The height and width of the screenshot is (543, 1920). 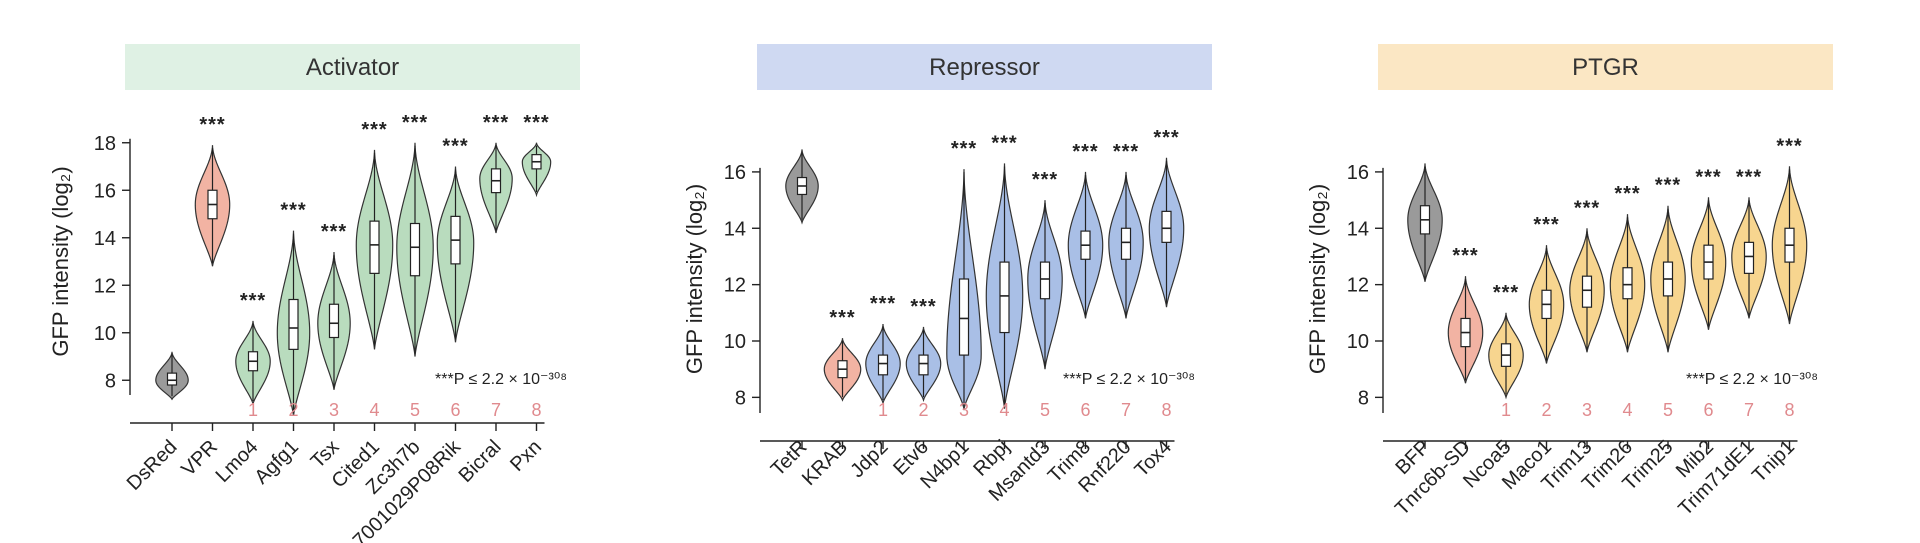 What do you see at coordinates (883, 410) in the screenshot?
I see `index-number-jdp2: 1` at bounding box center [883, 410].